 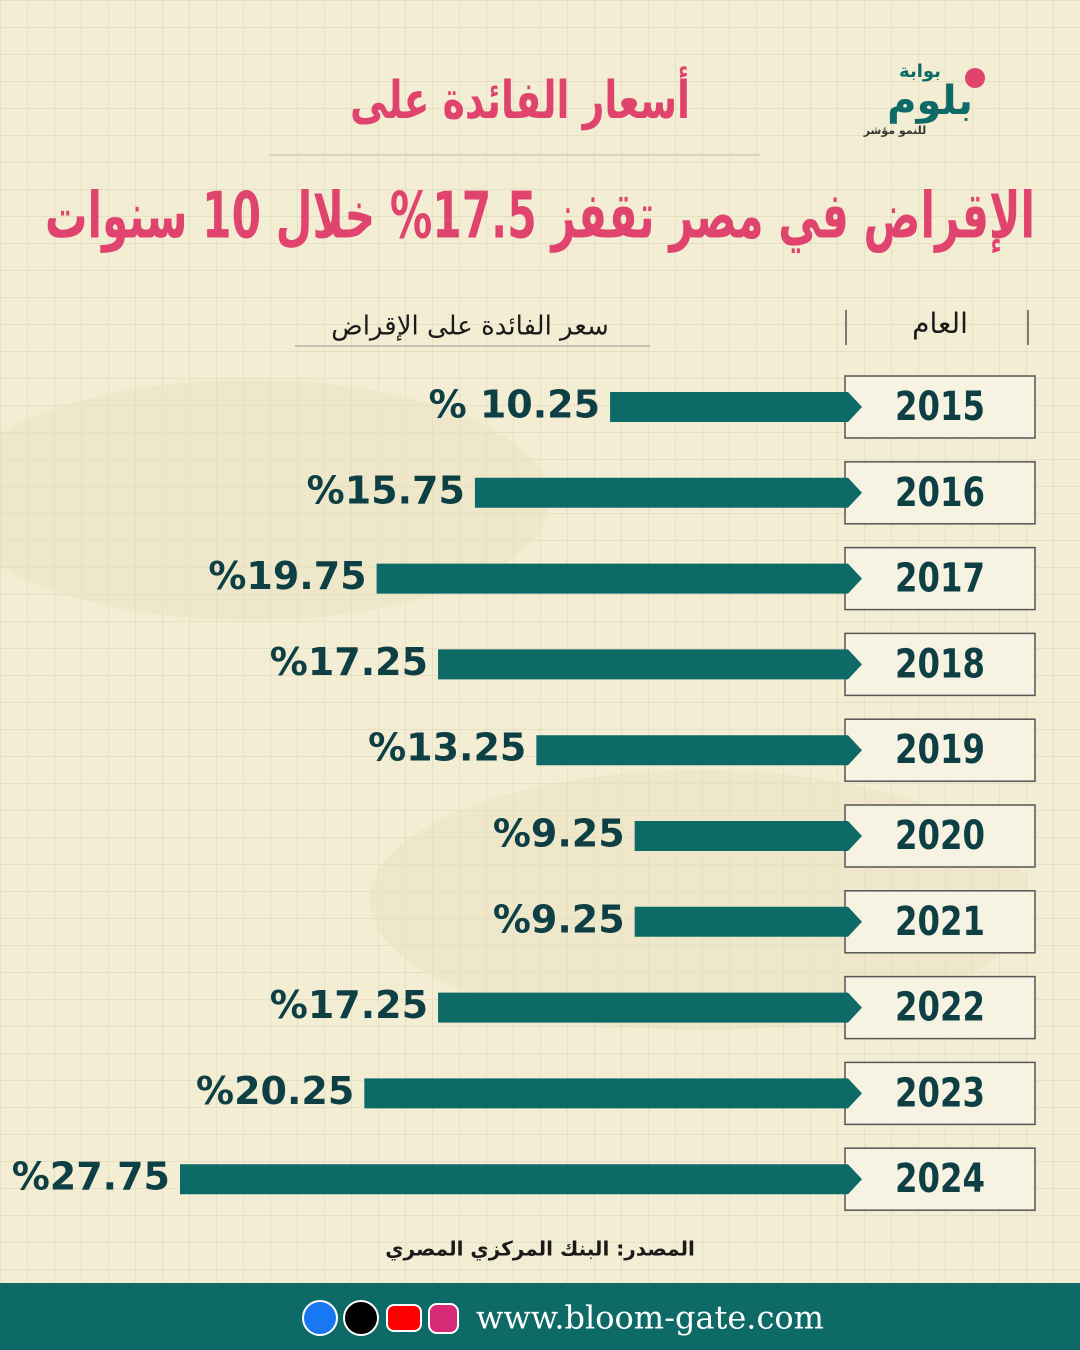 I want to click on instagram-icon, so click(x=443, y=1318).